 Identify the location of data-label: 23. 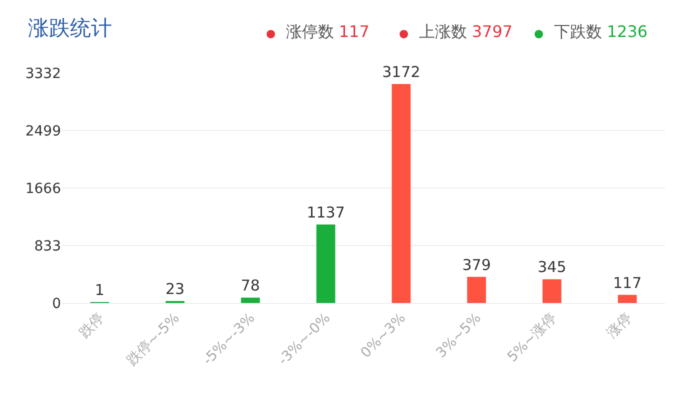
(175, 289).